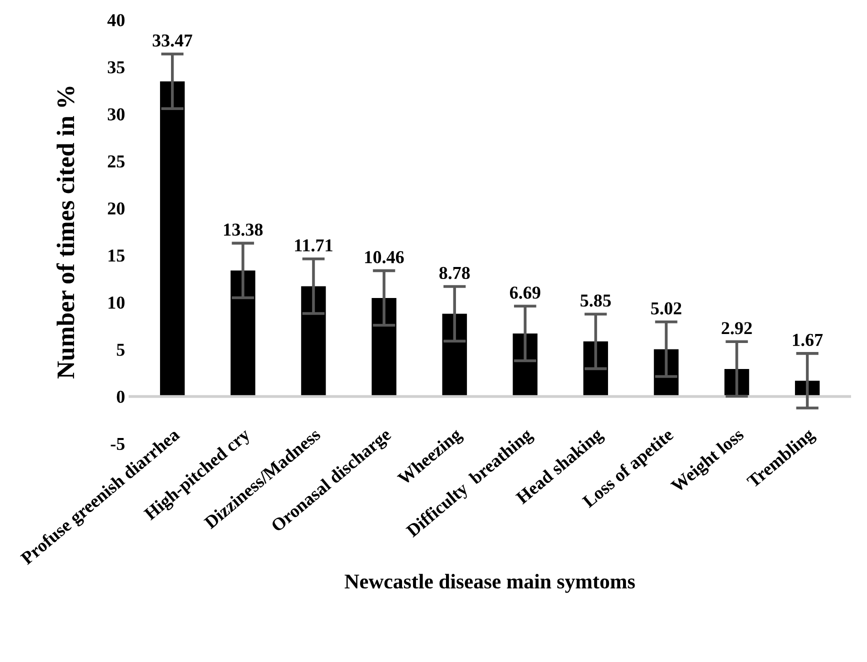 The height and width of the screenshot is (662, 867). Describe the element at coordinates (116, 256) in the screenshot. I see `y-tick-label: 15` at that location.